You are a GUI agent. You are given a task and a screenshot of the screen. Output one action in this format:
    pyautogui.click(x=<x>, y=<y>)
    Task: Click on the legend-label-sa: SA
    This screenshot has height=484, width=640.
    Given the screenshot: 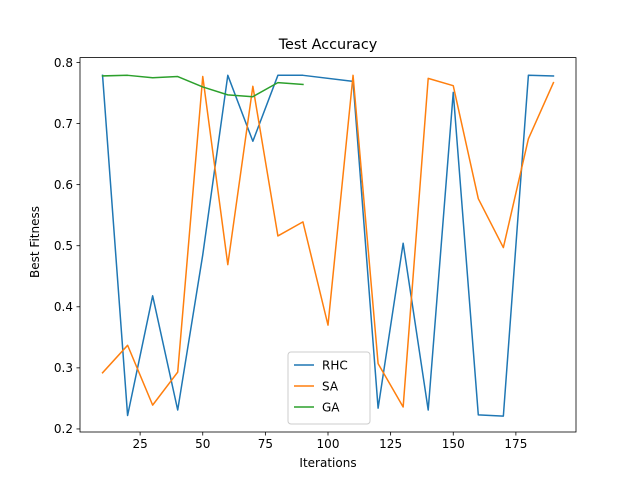 What is the action you would take?
    pyautogui.click(x=330, y=386)
    